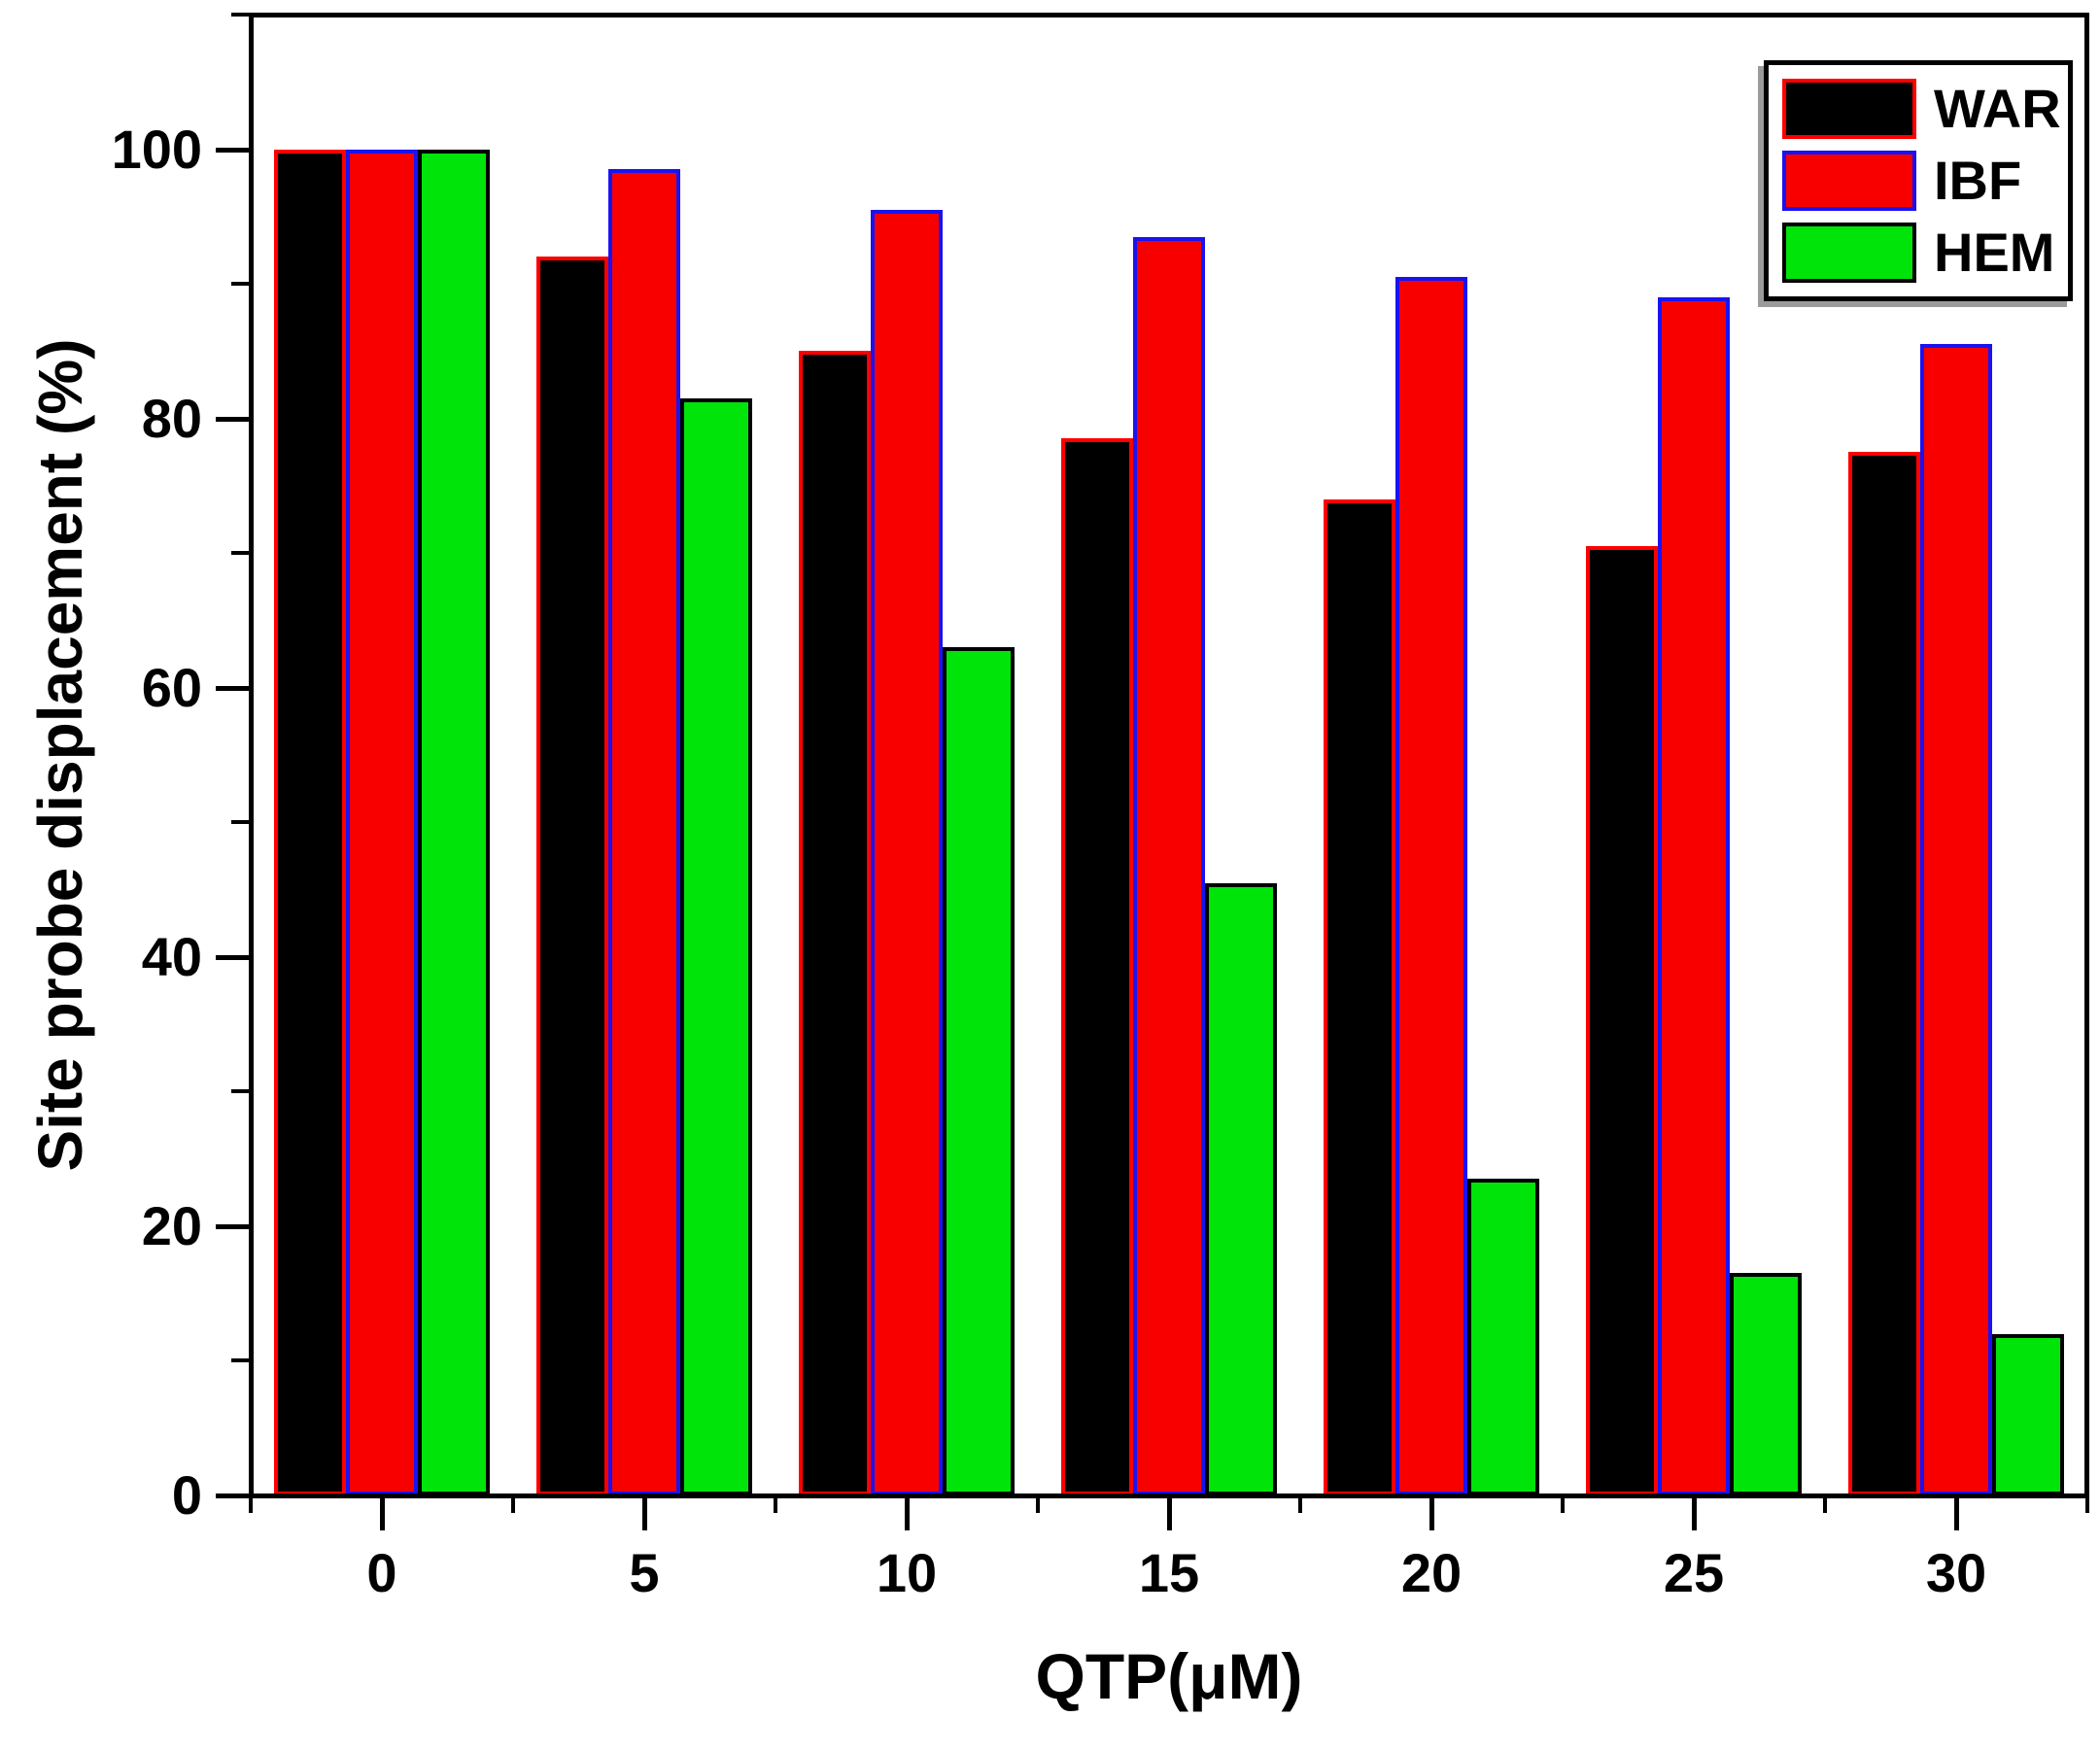 The image size is (2100, 1751). I want to click on legend-swatch-hem, so click(1849, 253).